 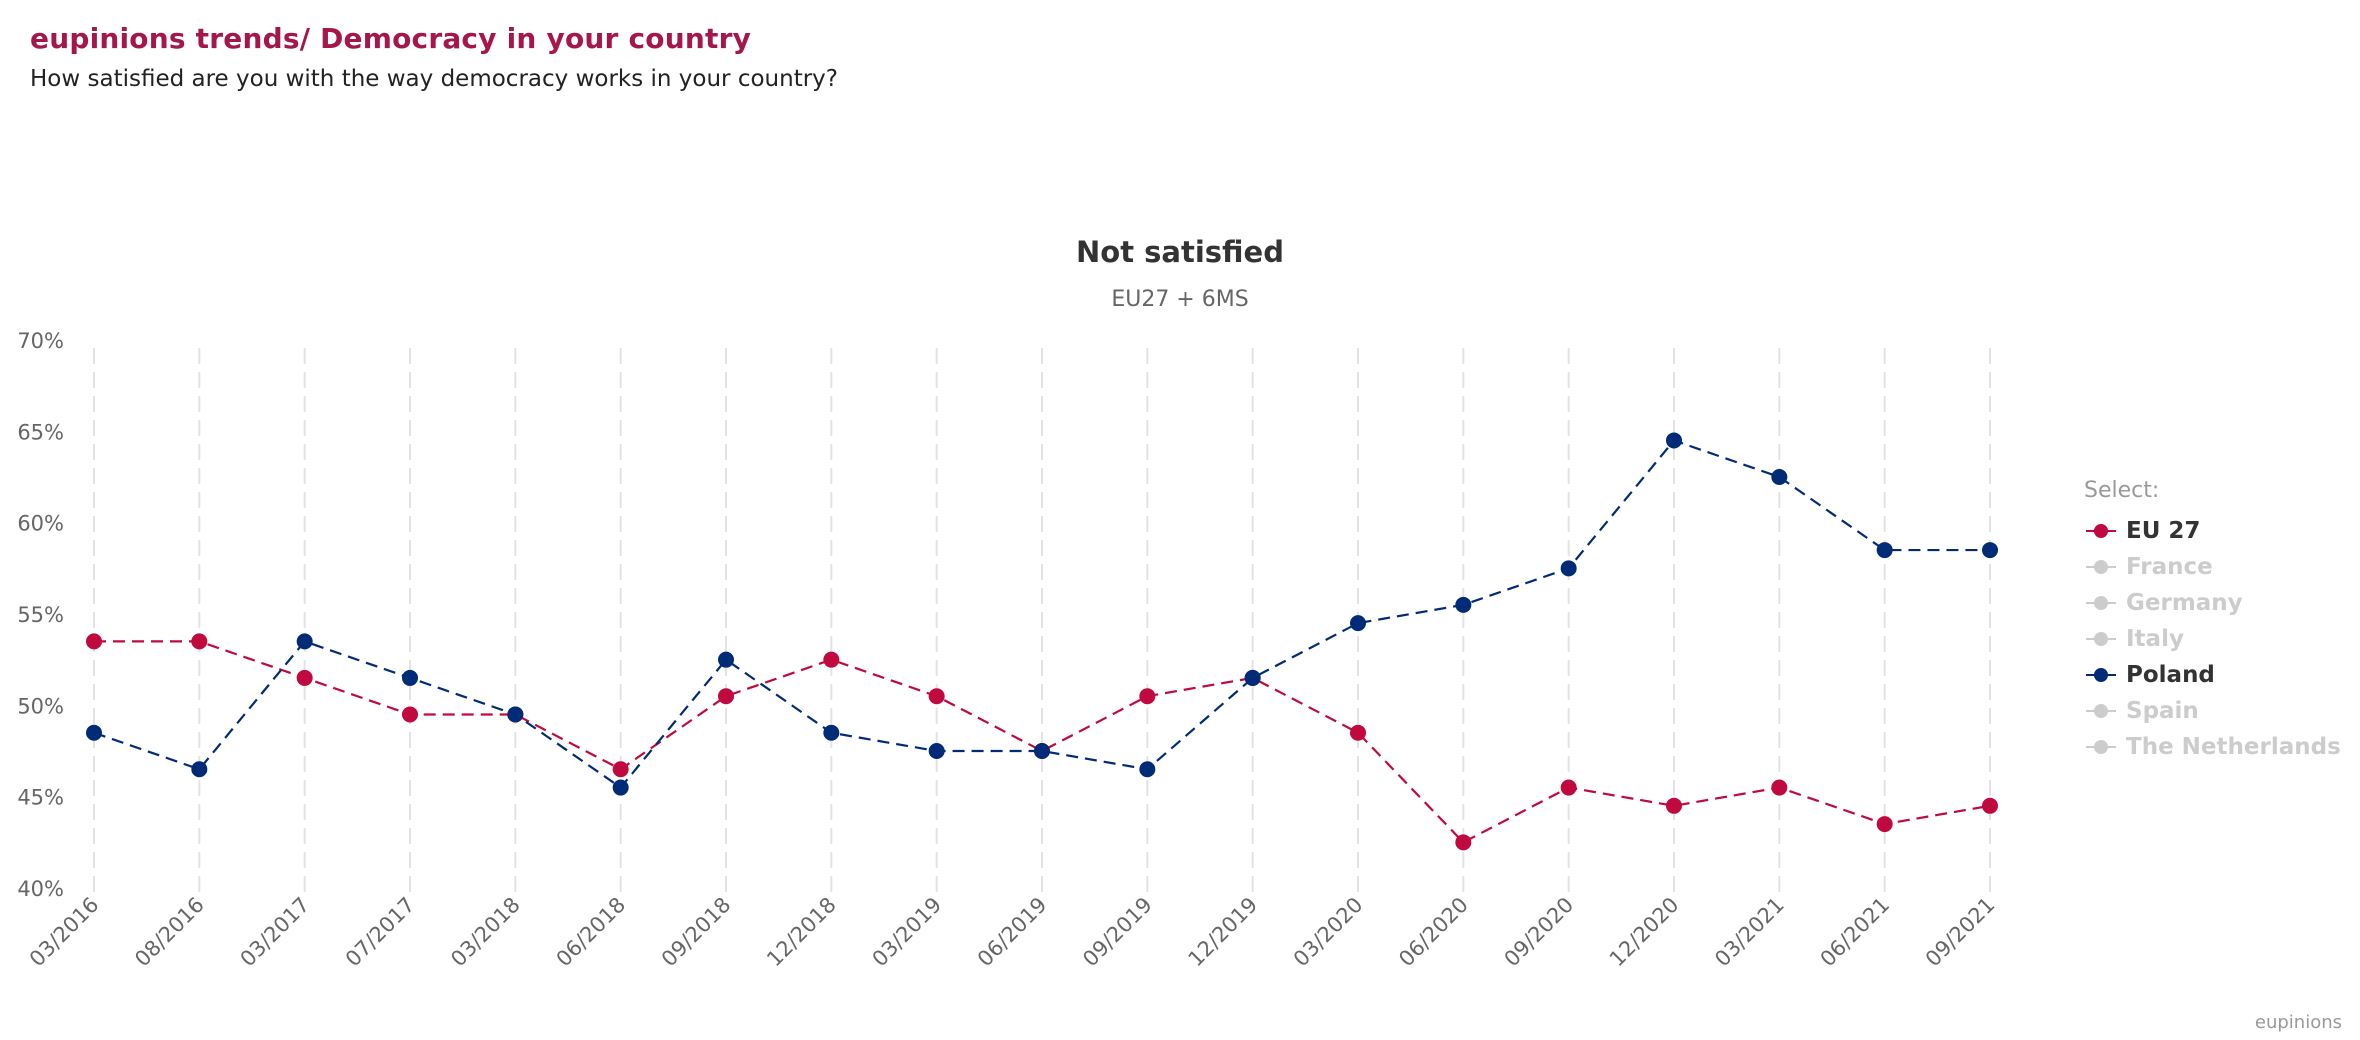 I want to click on x-tick-label: 12/2018, so click(x=801, y=932).